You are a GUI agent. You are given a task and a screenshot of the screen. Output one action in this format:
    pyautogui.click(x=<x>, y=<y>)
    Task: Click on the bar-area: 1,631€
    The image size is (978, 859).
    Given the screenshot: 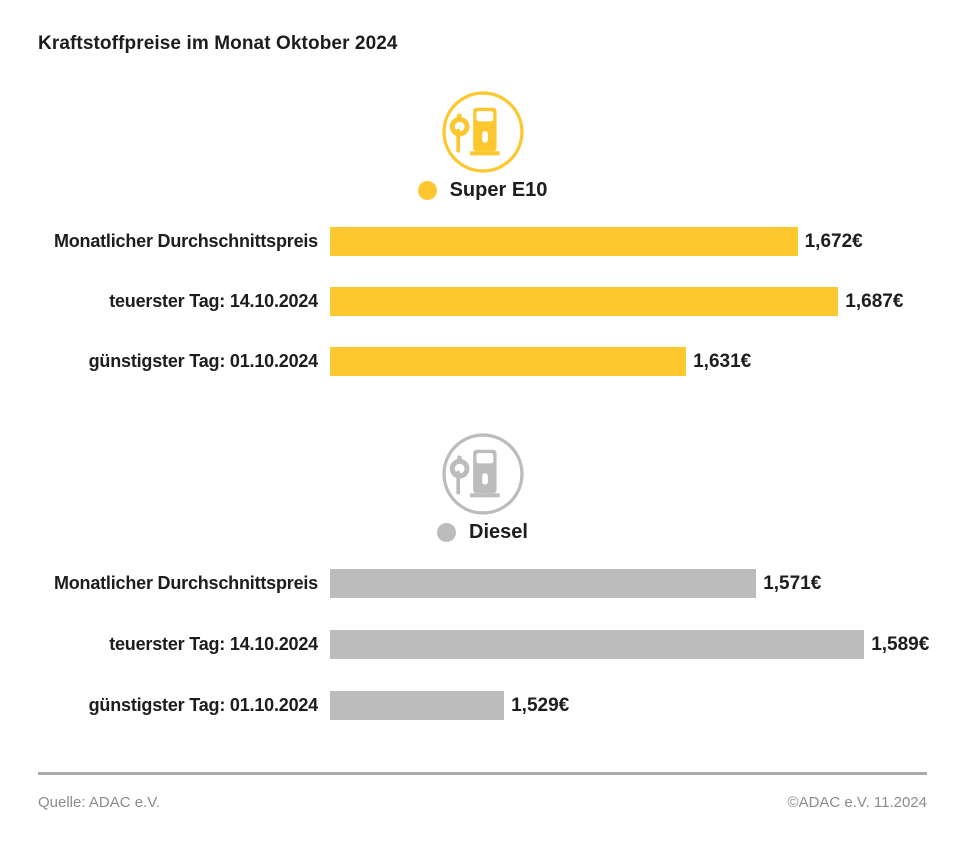 What is the action you would take?
    pyautogui.click(x=540, y=361)
    